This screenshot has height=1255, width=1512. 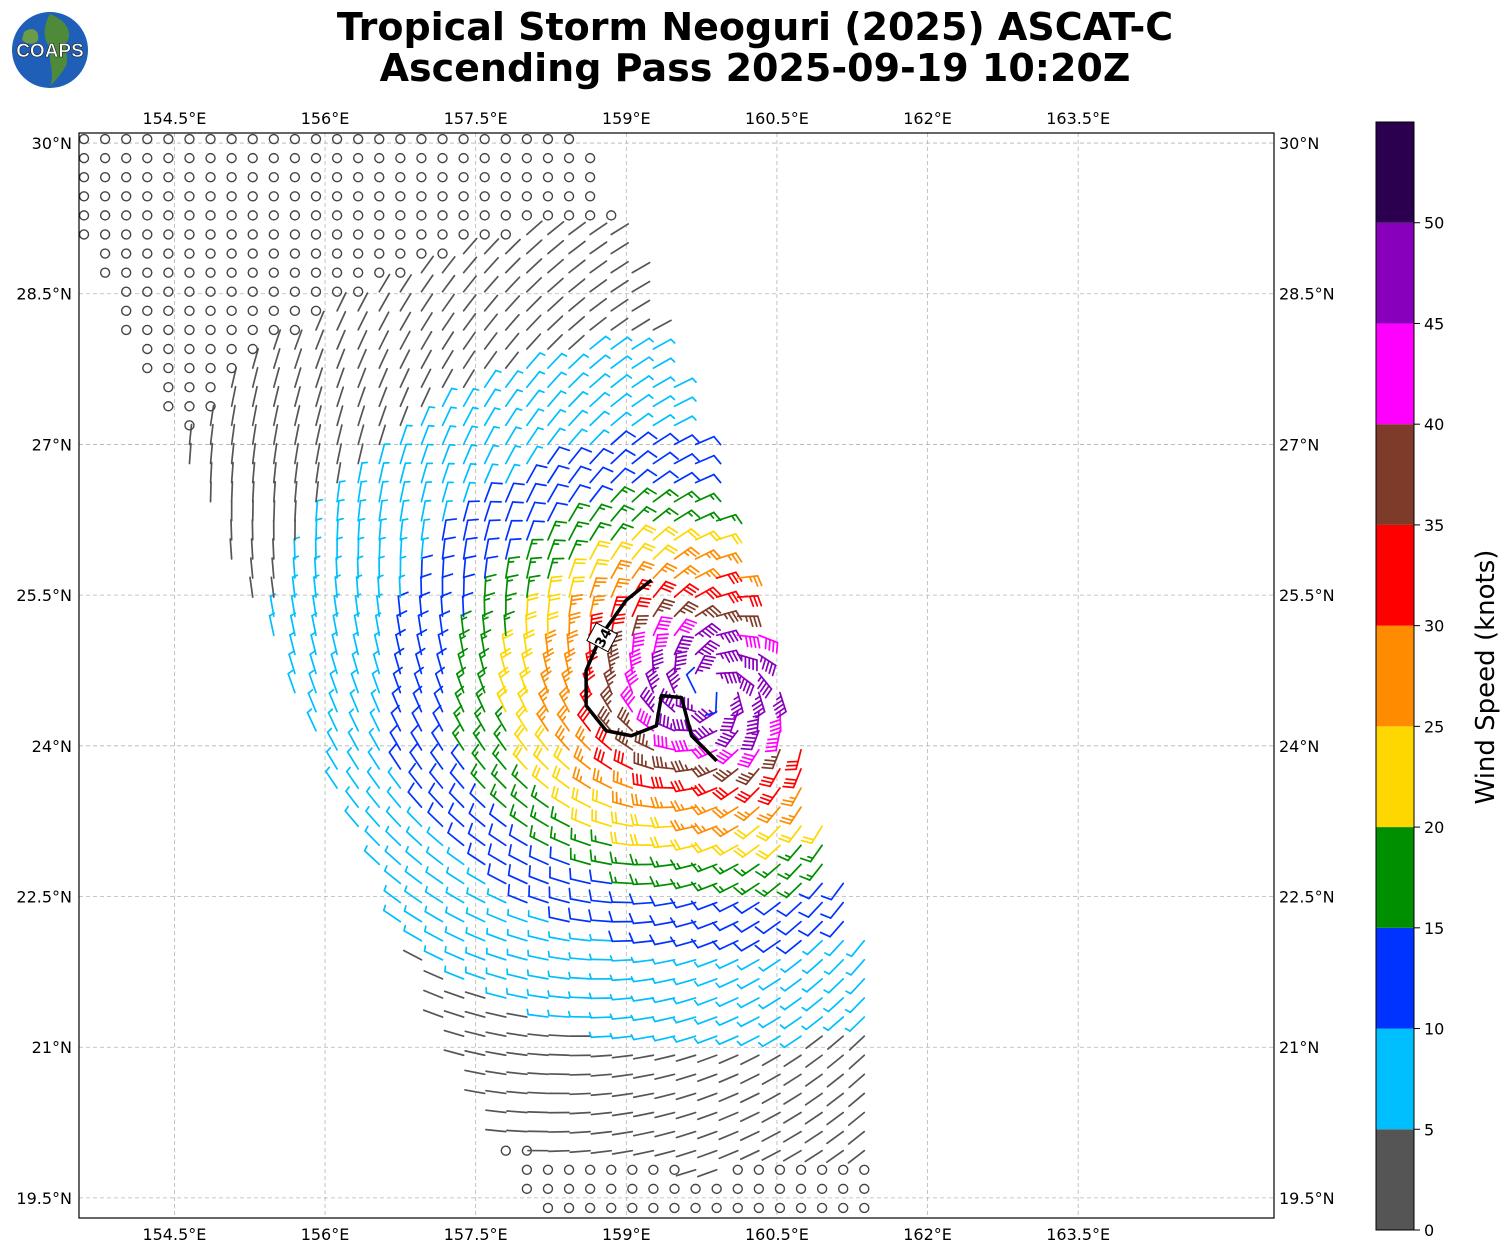 I want to click on lon-tick-label-bottom: 163.5°E, so click(x=1078, y=1234).